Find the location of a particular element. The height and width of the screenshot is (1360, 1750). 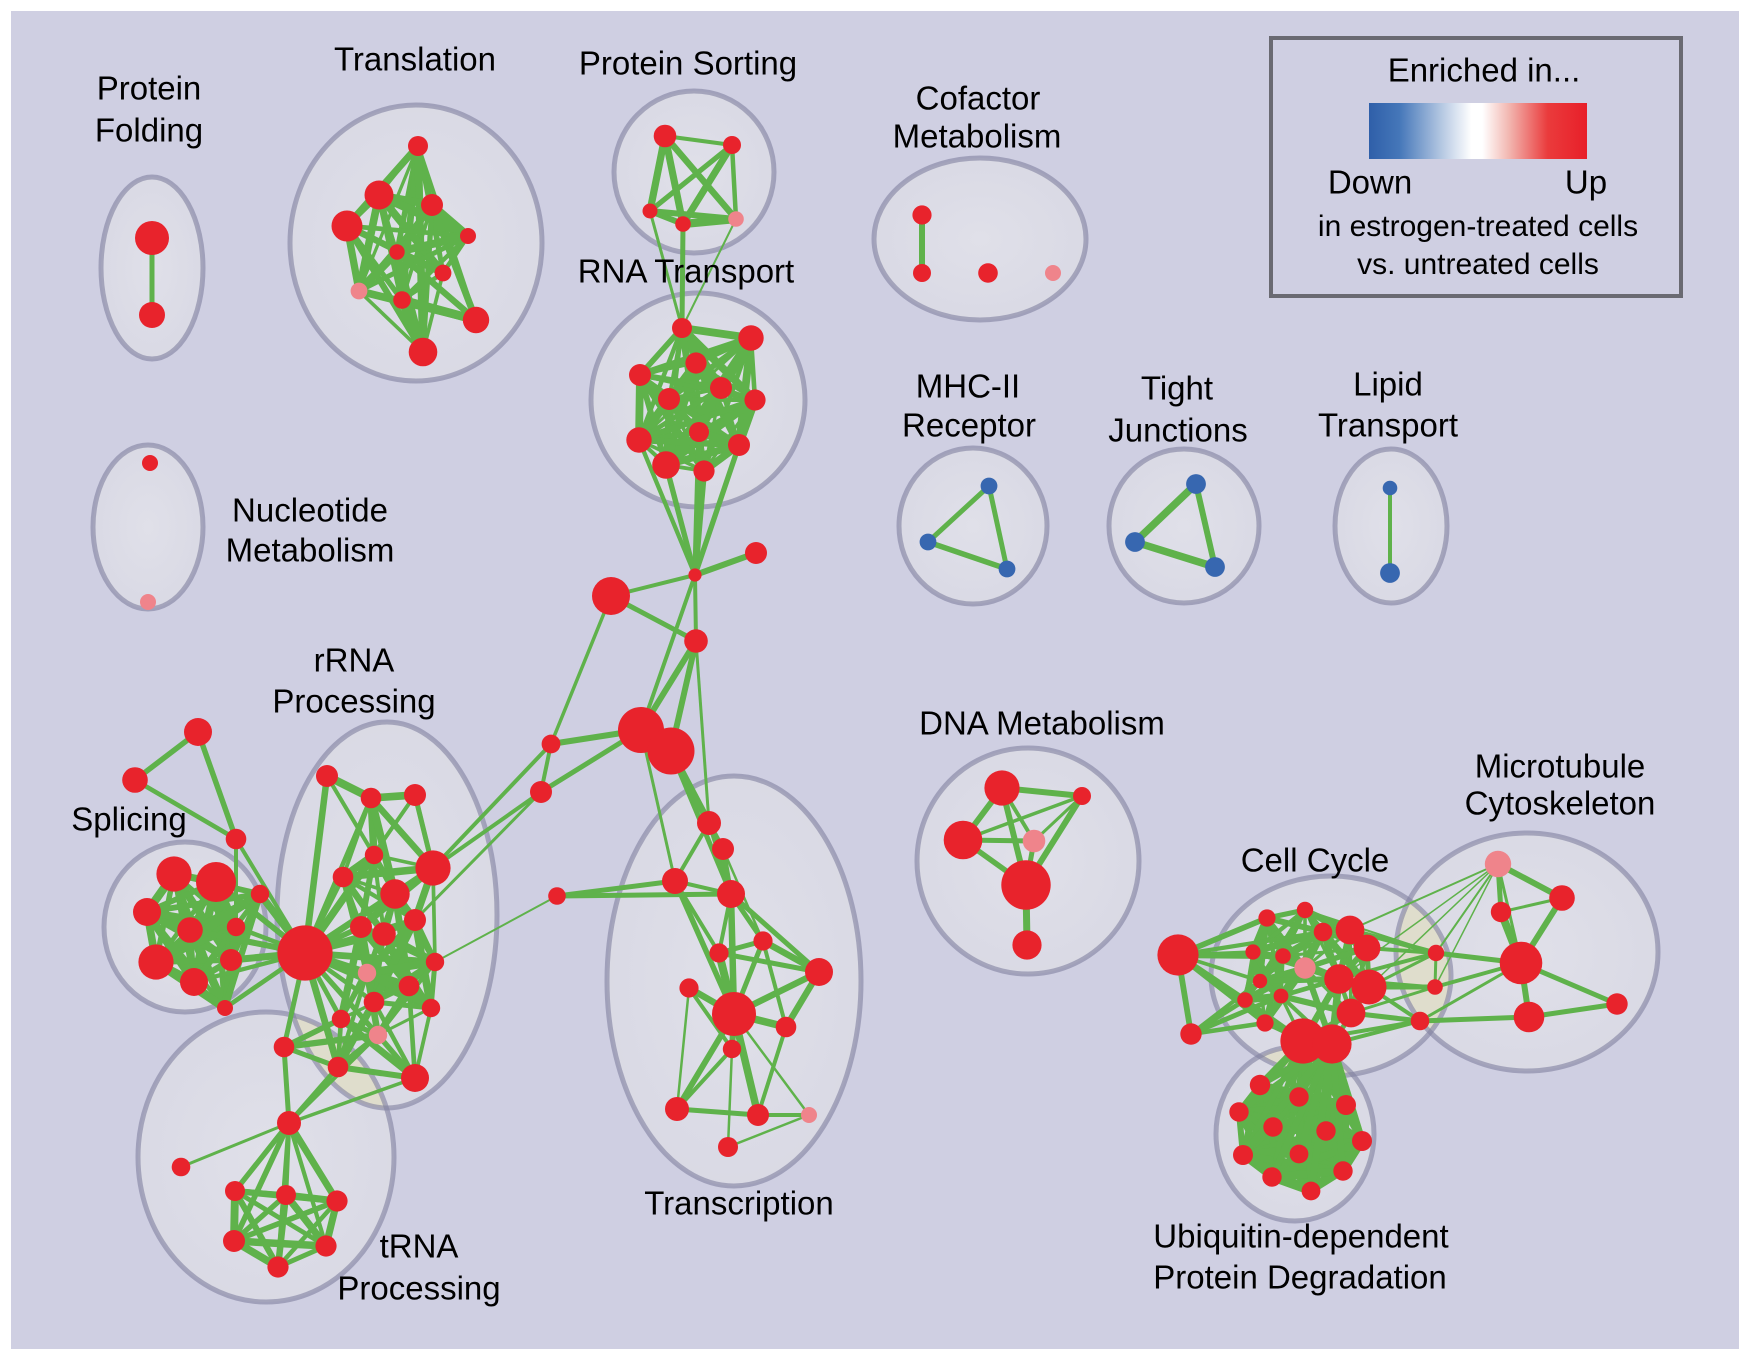

svg-text: MHC-II is located at coordinates (968, 386).